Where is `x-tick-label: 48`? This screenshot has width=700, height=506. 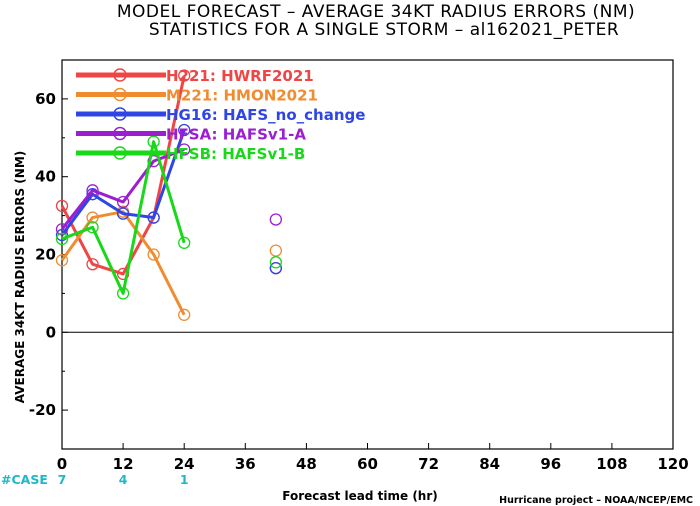 x-tick-label: 48 is located at coordinates (306, 464).